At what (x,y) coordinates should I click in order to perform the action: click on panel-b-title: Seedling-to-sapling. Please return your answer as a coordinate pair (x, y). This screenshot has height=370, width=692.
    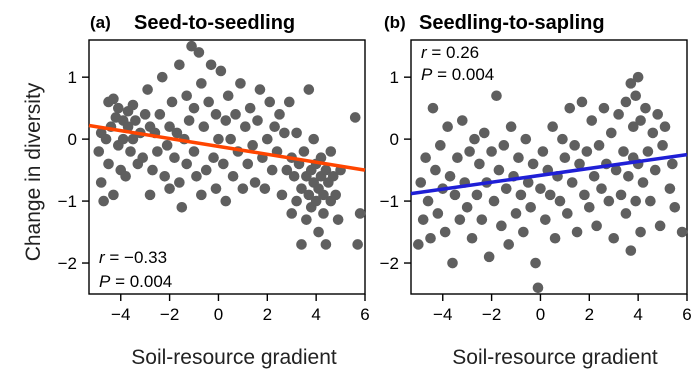
    Looking at the image, I should click on (512, 23).